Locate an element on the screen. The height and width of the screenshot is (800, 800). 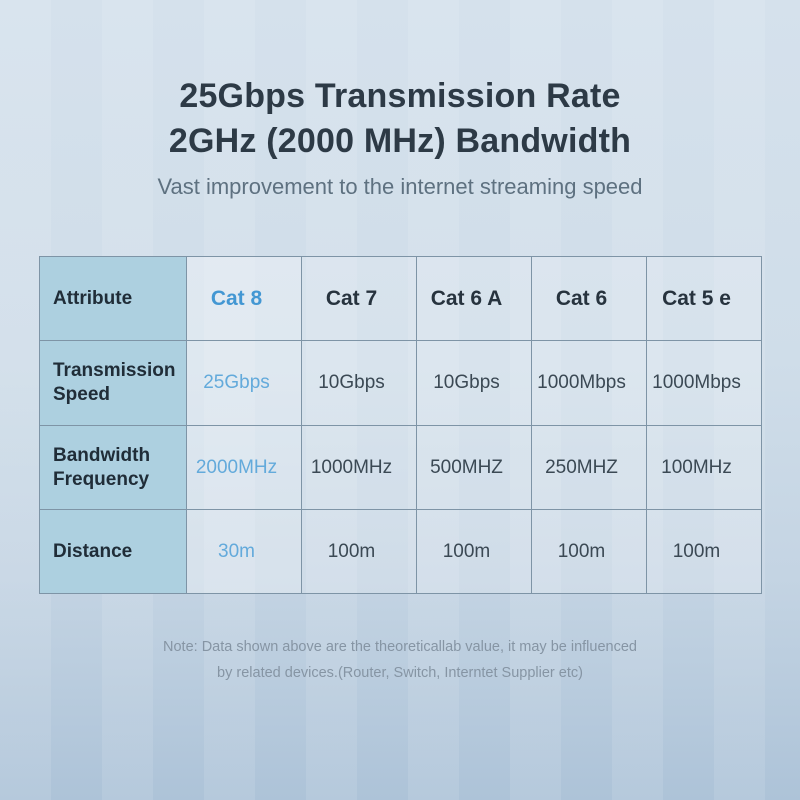
cell-transmission-cat5e: 1000Mbps is located at coordinates (704, 383).